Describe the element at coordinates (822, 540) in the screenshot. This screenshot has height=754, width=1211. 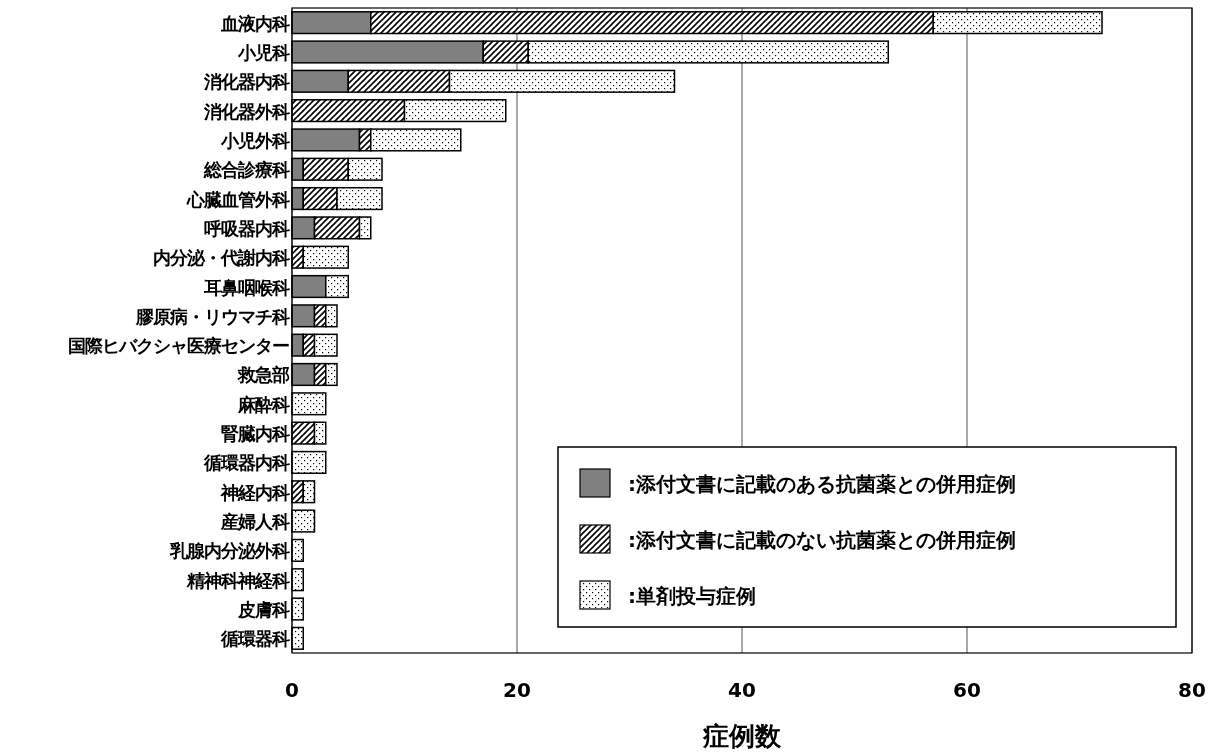
I see `legend-label: :添付文書に記載のない抗菌薬との併用症例` at that location.